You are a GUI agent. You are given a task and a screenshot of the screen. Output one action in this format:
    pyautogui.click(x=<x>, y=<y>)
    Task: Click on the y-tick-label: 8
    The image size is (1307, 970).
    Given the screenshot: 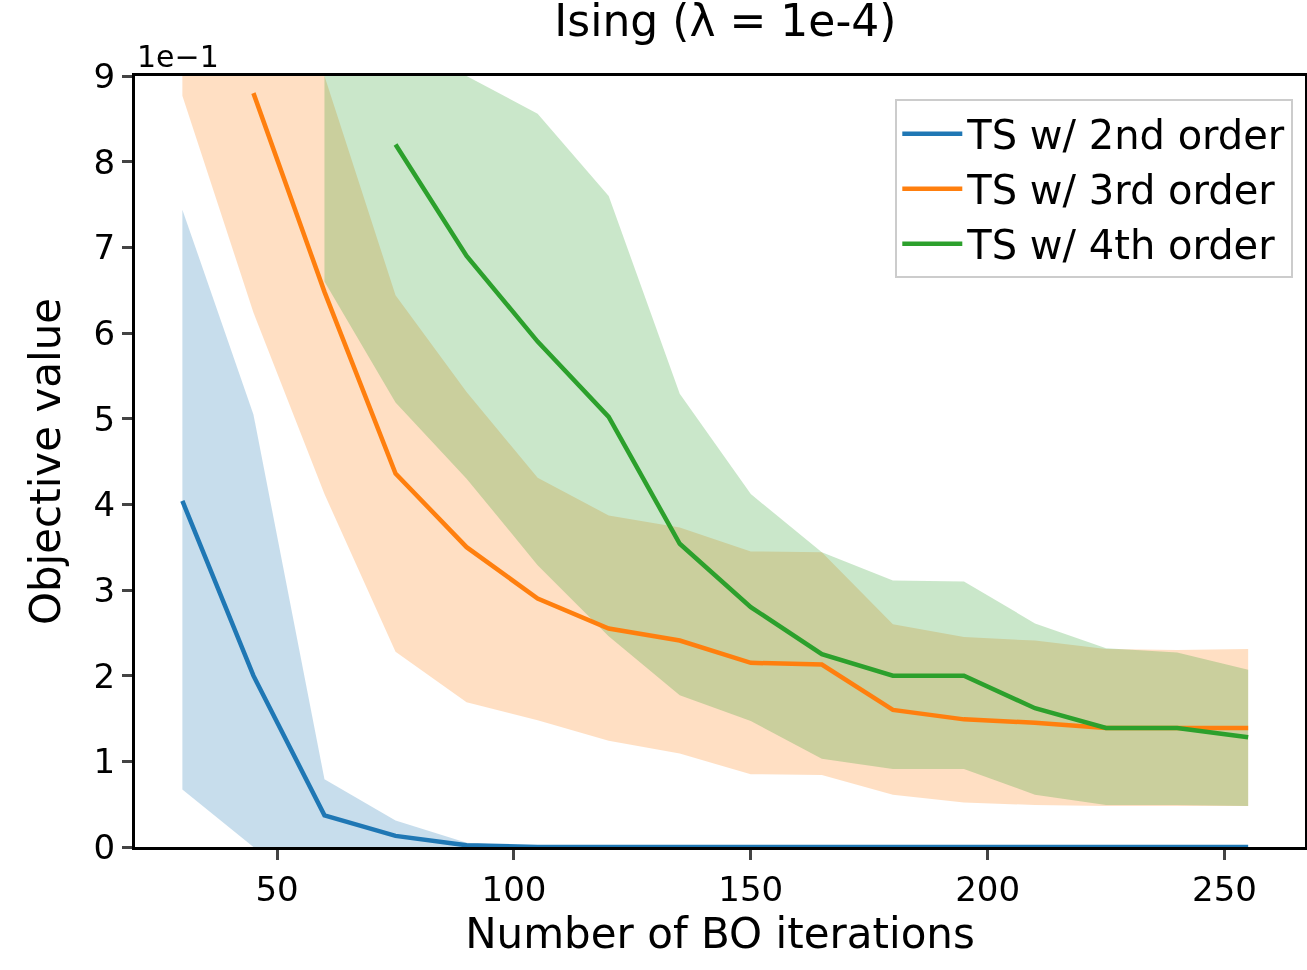 What is the action you would take?
    pyautogui.click(x=104, y=161)
    